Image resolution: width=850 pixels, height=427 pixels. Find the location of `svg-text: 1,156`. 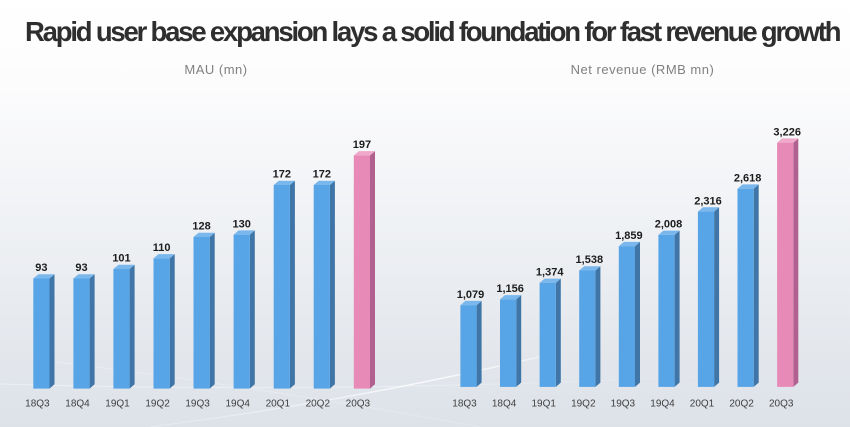

svg-text: 1,156 is located at coordinates (510, 289).